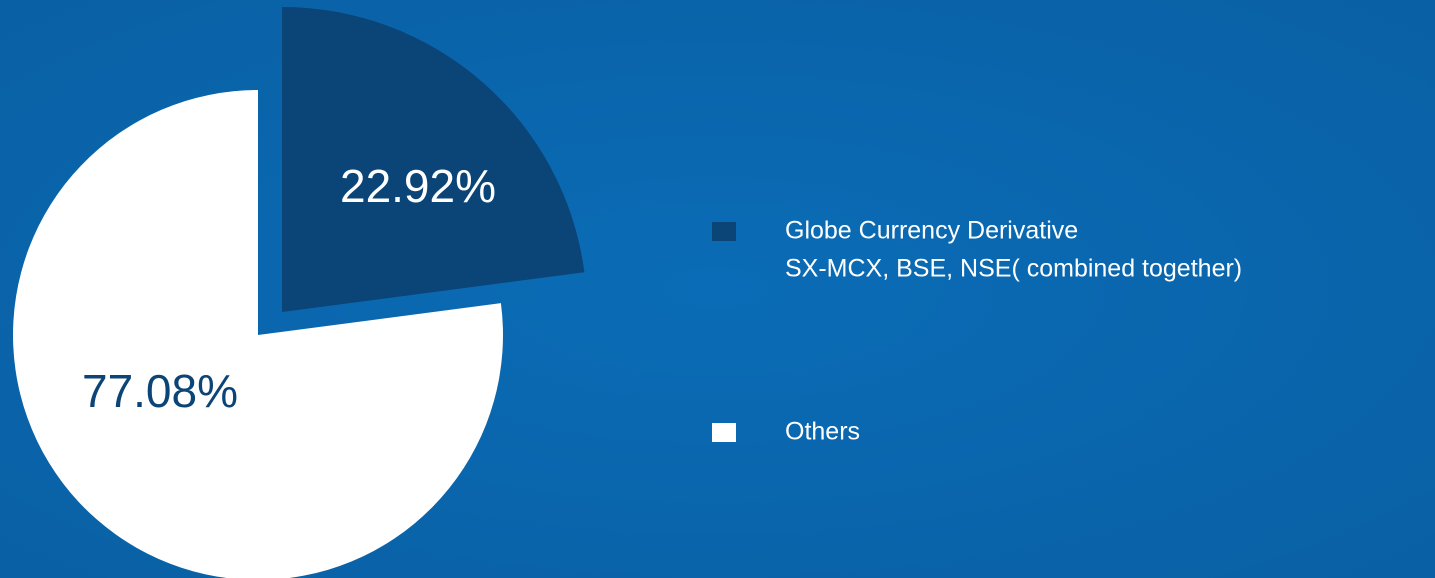 The image size is (1435, 578). I want to click on slice-label: 22.92%, so click(418, 186).